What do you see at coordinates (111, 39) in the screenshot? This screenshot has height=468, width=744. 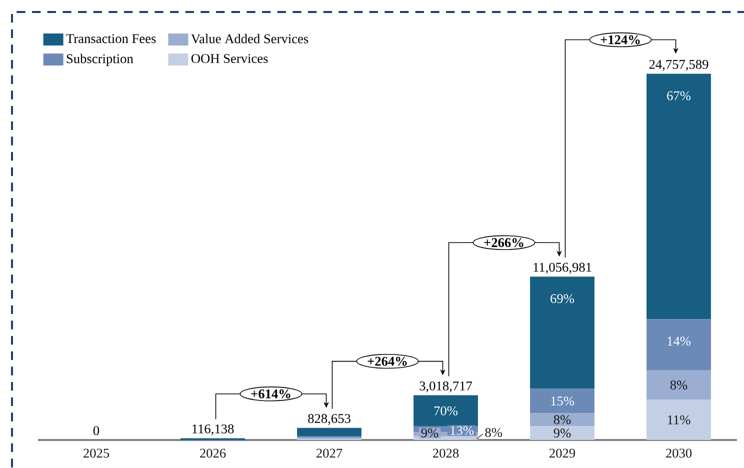 I see `legend-label: Transaction Fees` at bounding box center [111, 39].